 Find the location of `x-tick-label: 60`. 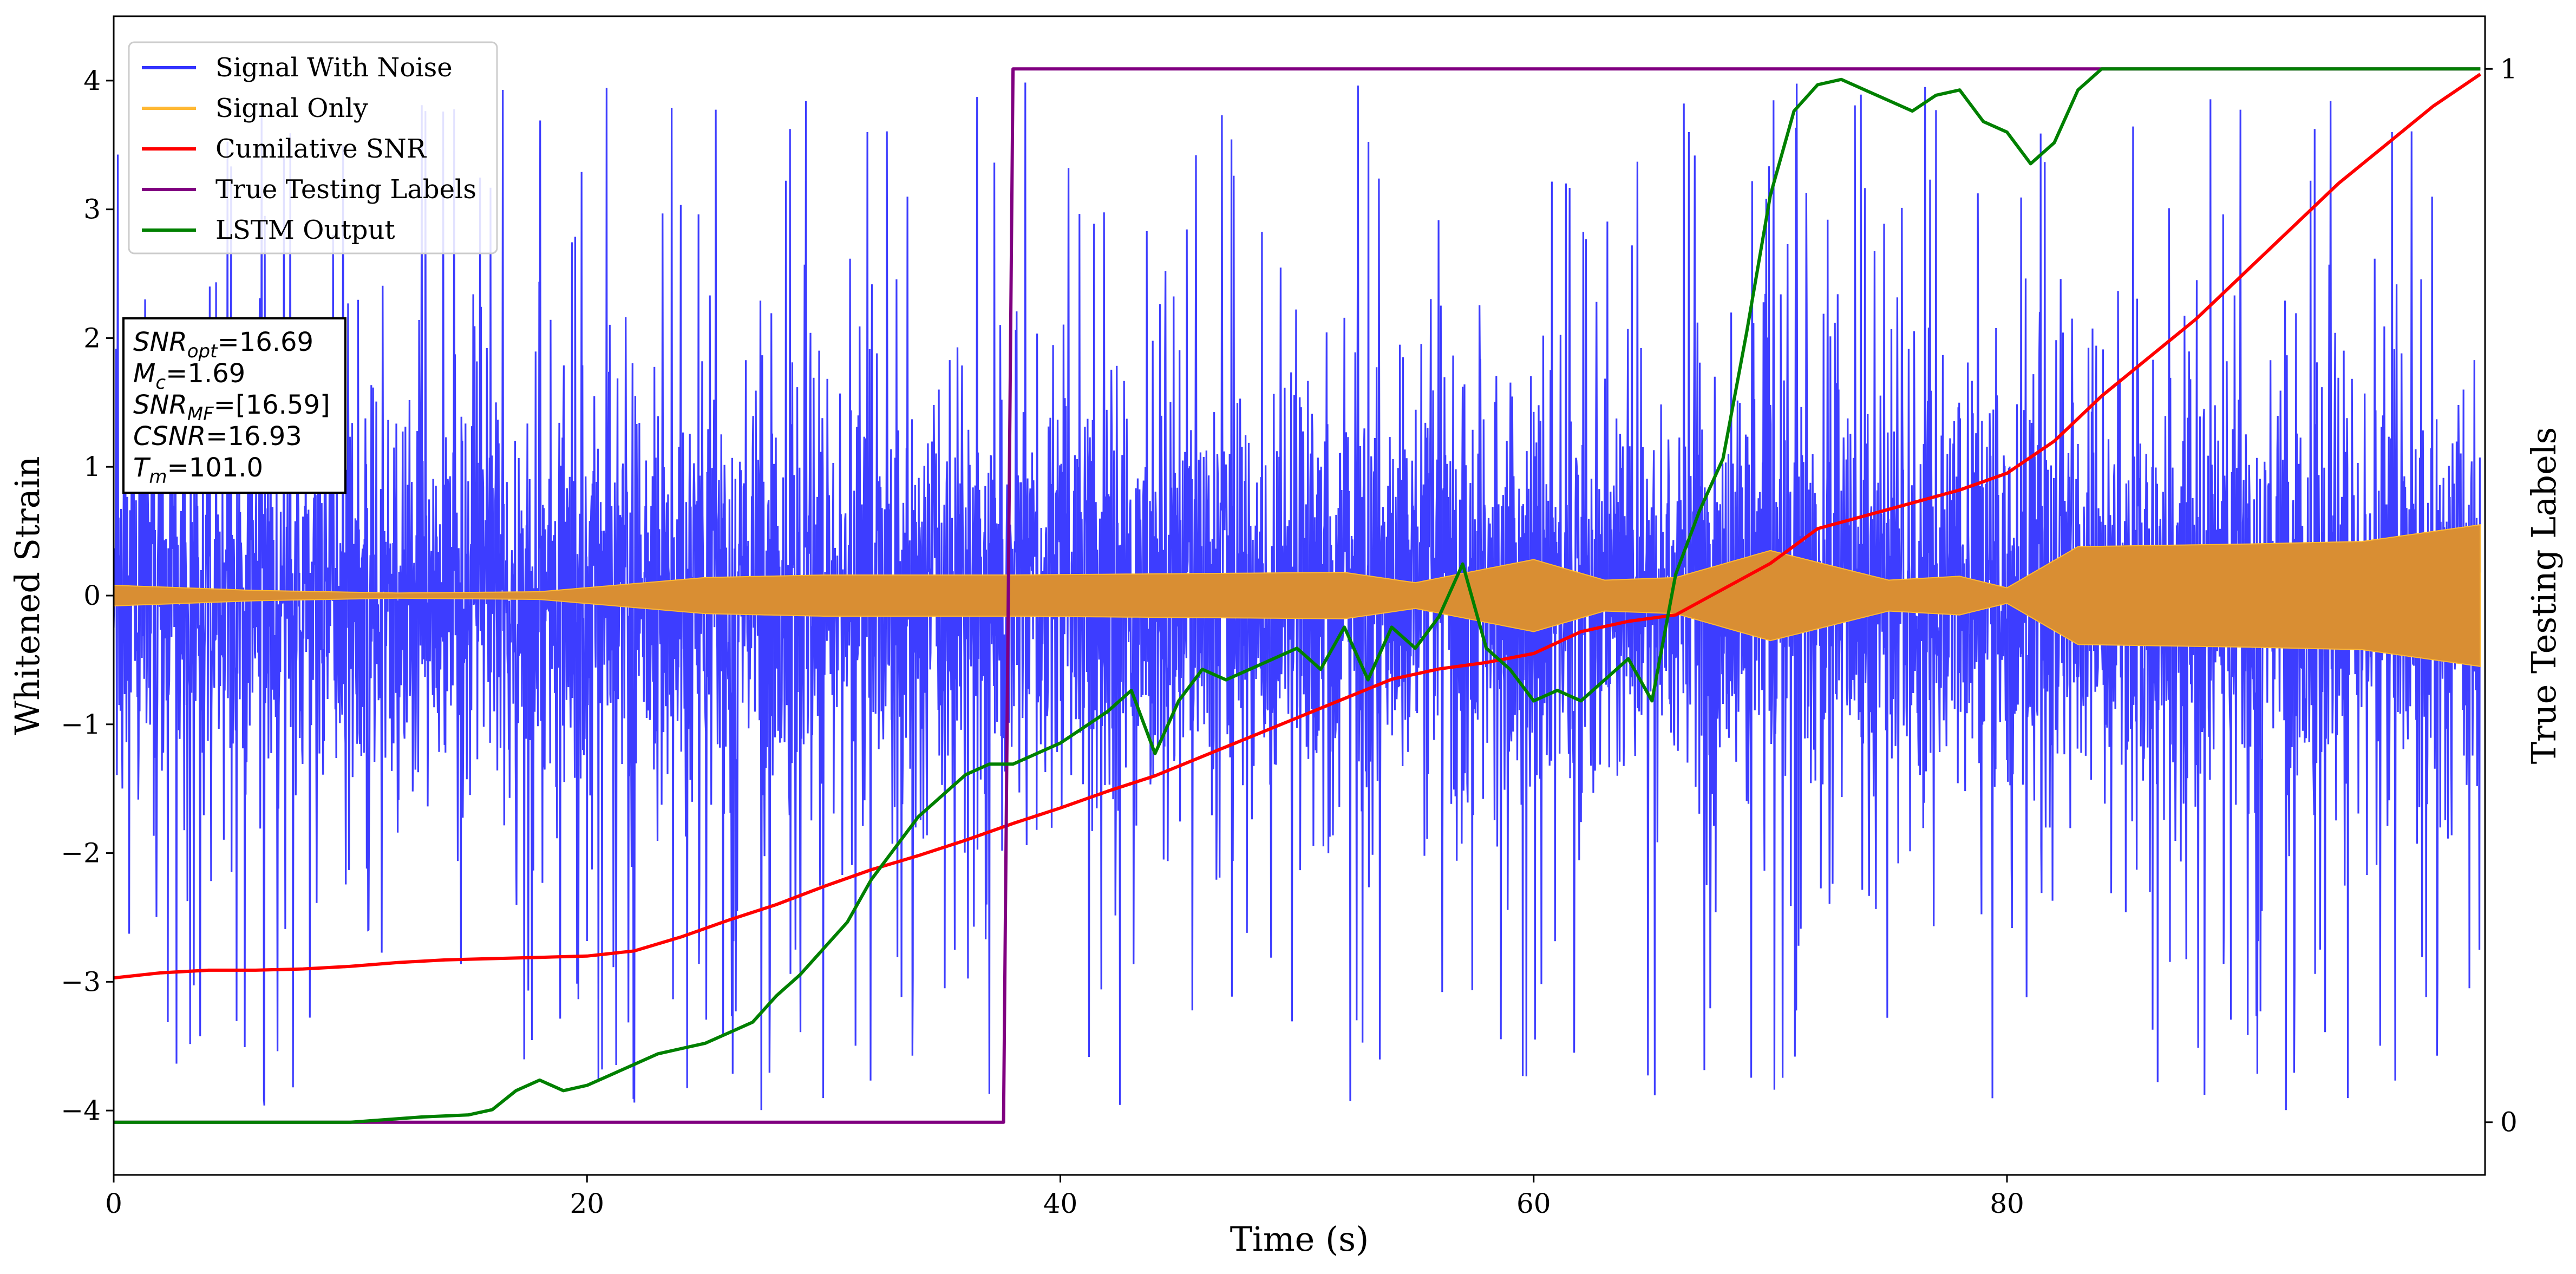

x-tick-label: 60 is located at coordinates (1533, 1203).